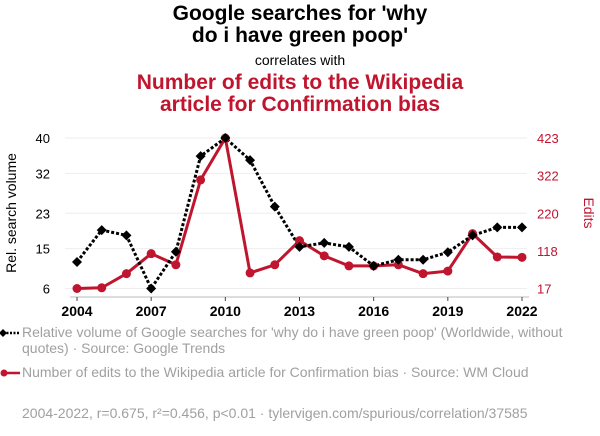 The height and width of the screenshot is (436, 600). I want to click on x-tick-label: 2016, so click(373, 311).